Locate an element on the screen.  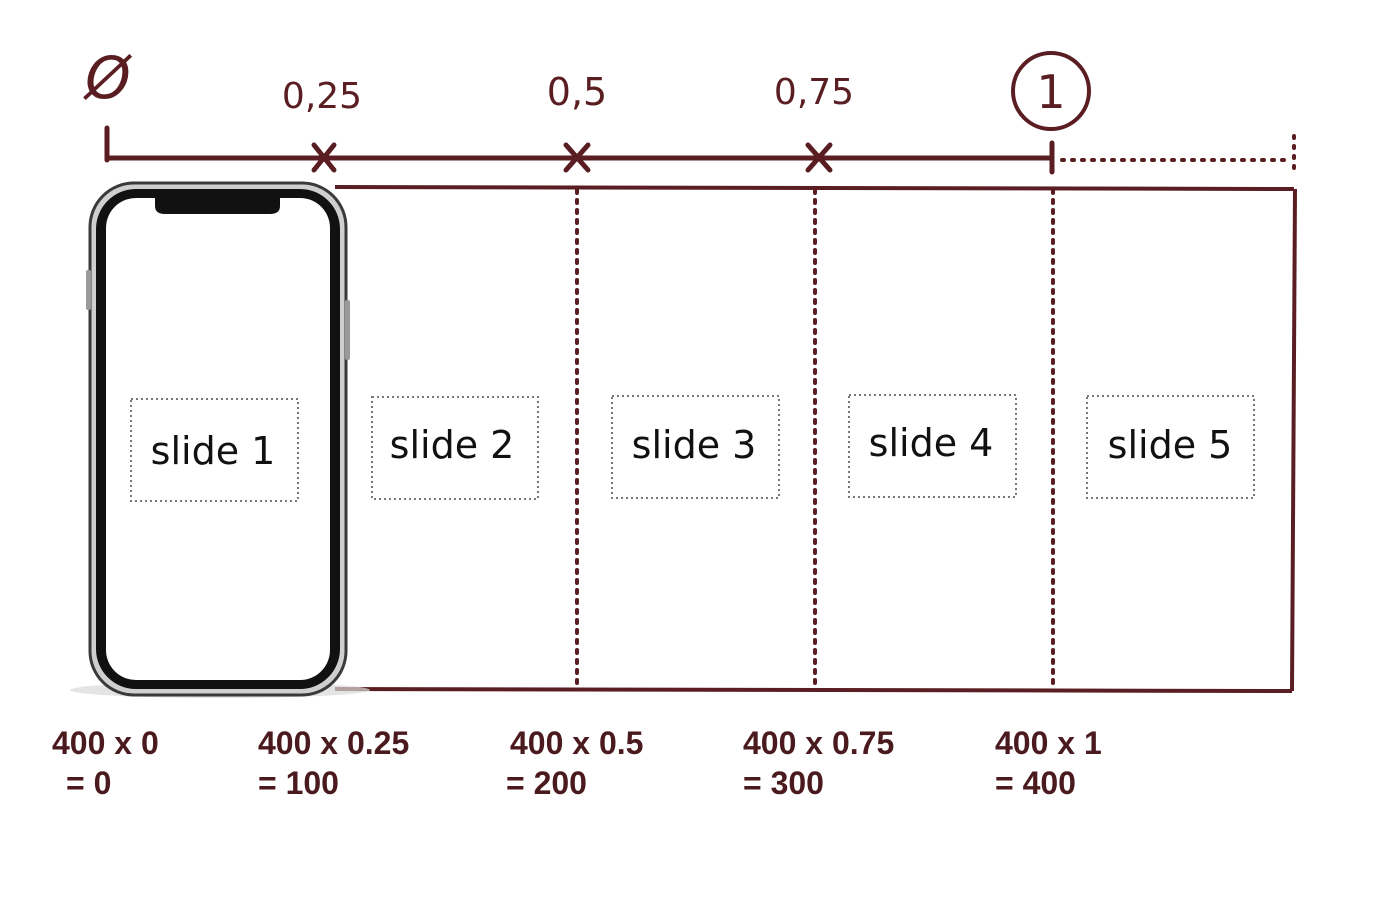
slide-label-4: slide 4 is located at coordinates (931, 443).